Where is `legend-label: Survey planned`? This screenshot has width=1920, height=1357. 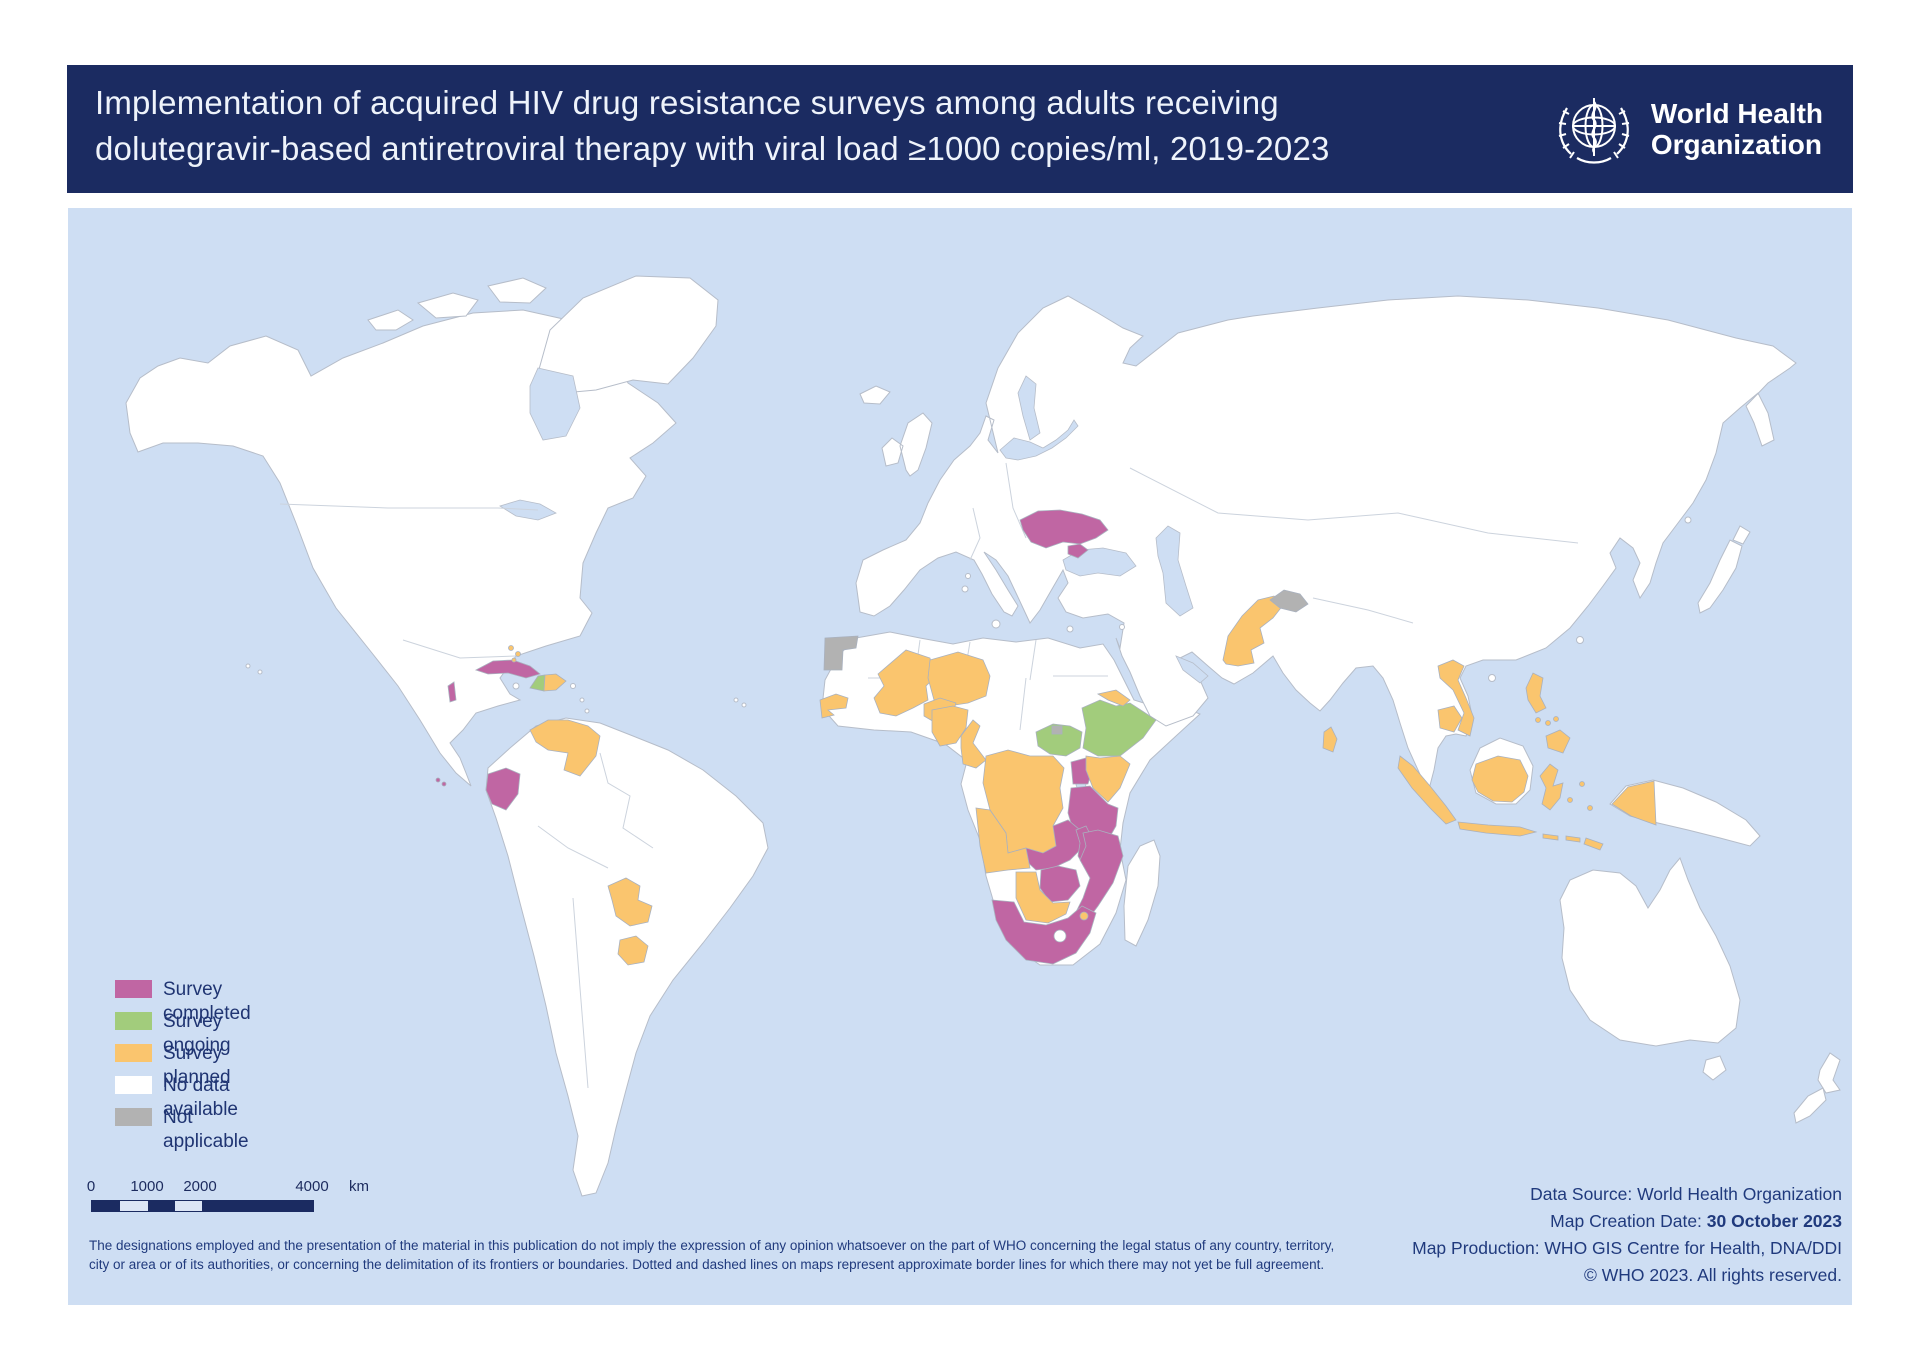 legend-label: Survey planned is located at coordinates (197, 1065).